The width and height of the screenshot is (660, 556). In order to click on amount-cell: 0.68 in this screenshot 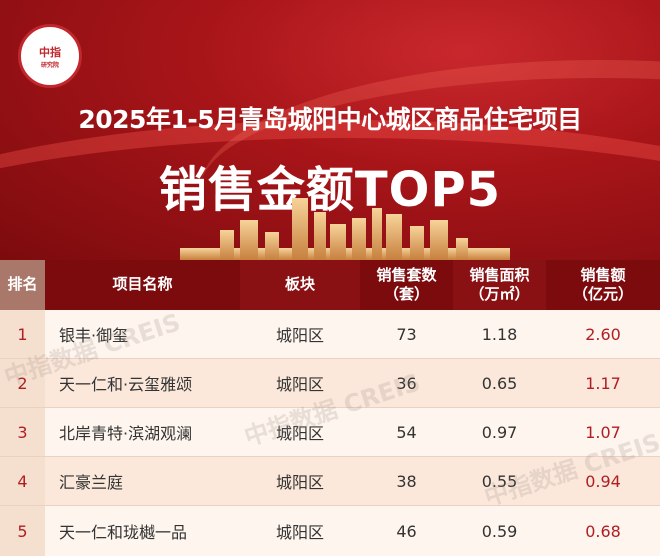, I will do `click(603, 531)`.